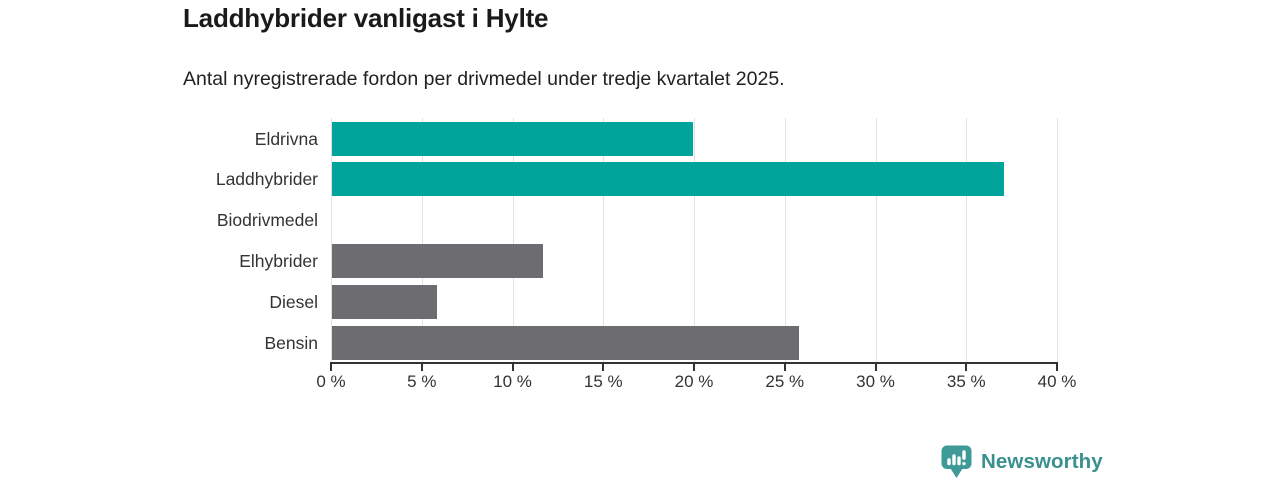 The image size is (1280, 480). What do you see at coordinates (668, 179) in the screenshot?
I see `bar-laddhybrider` at bounding box center [668, 179].